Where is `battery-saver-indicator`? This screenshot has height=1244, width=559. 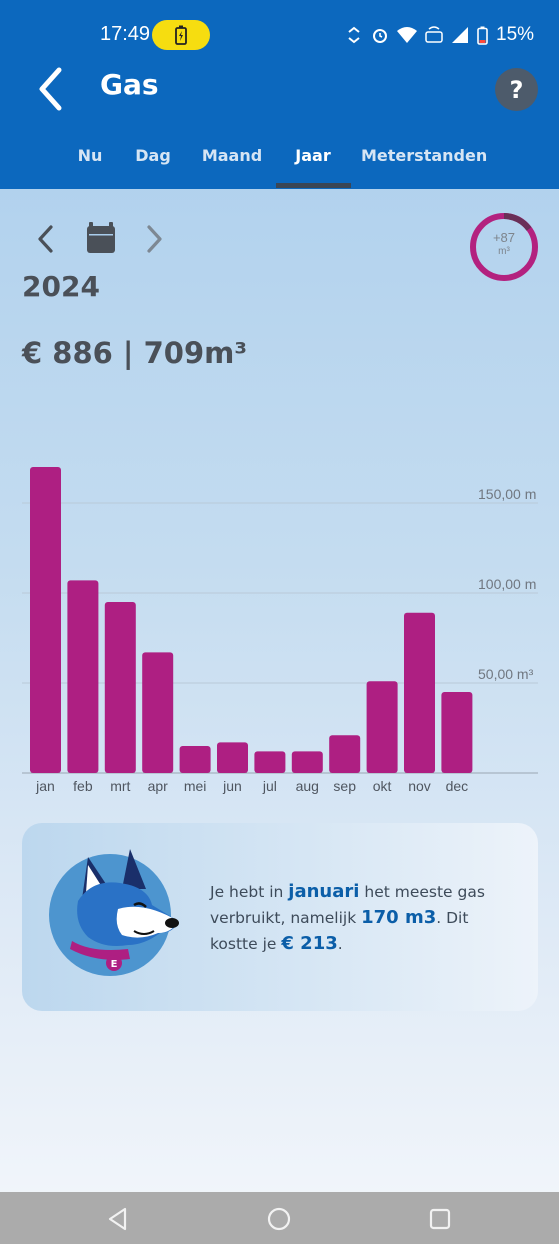
battery-saver-indicator is located at coordinates (181, 35).